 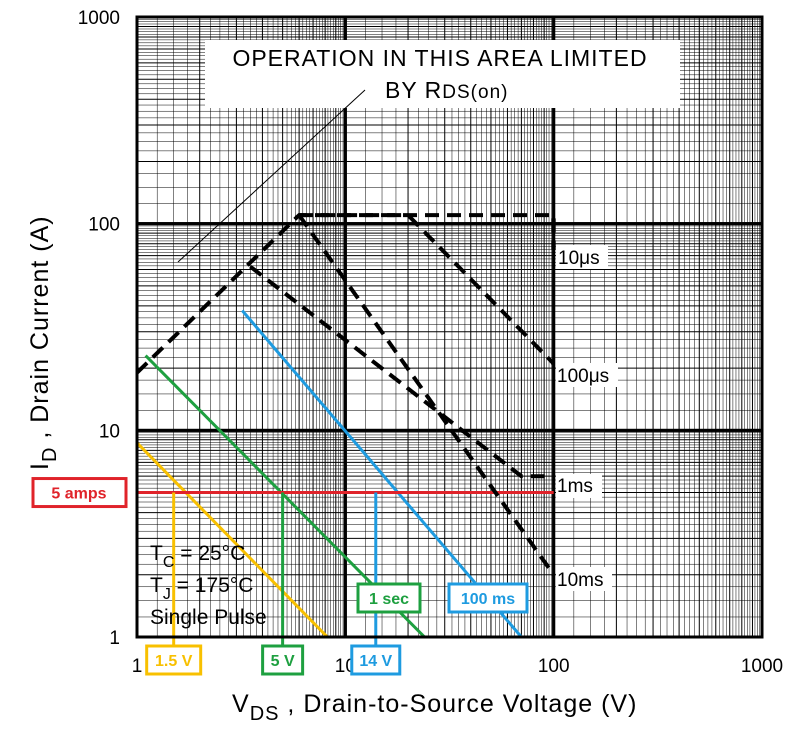 What do you see at coordinates (208, 617) in the screenshot?
I see `condition-pulse: Single Pulse` at bounding box center [208, 617].